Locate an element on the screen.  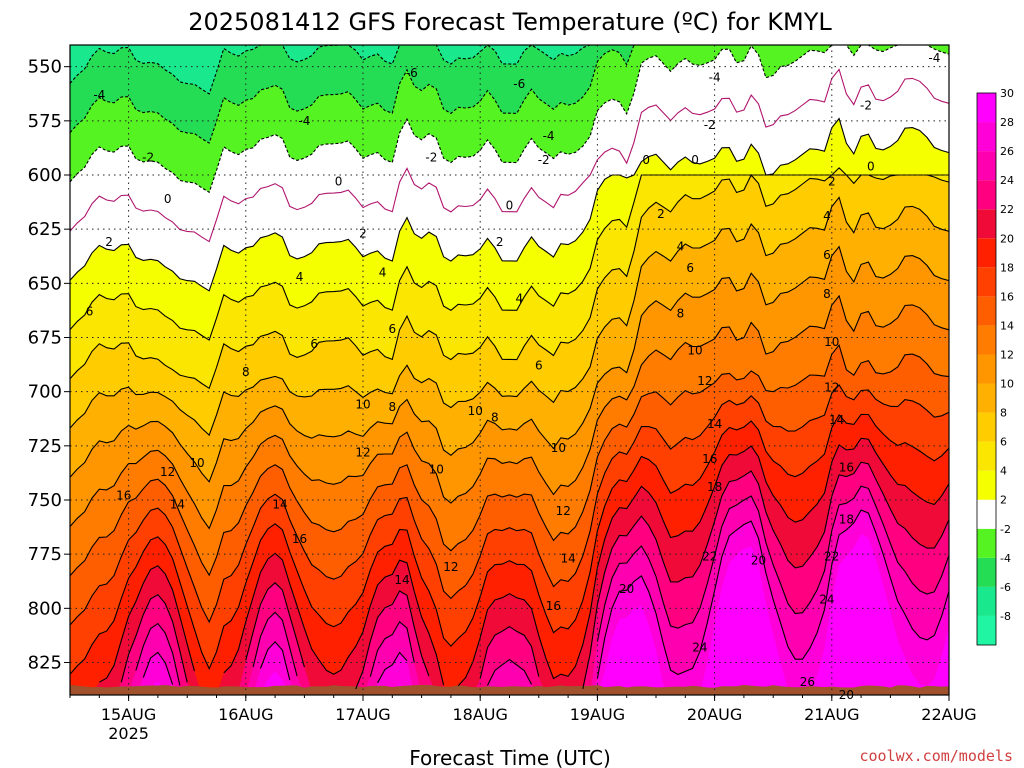
colorbar-frame is located at coordinates (986, 369).